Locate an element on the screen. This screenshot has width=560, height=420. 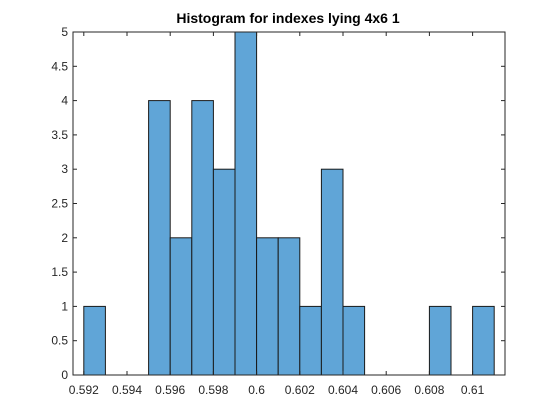
x-tick-label: 0.604 is located at coordinates (343, 390).